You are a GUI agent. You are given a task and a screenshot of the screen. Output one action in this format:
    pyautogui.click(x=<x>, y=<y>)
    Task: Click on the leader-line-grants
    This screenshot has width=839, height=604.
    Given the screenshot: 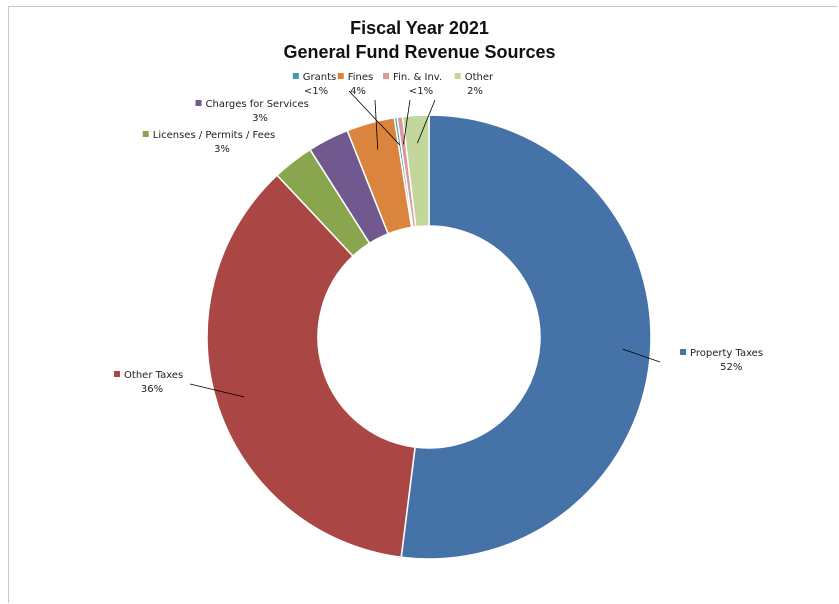 What is the action you would take?
    pyautogui.click(x=374, y=118)
    